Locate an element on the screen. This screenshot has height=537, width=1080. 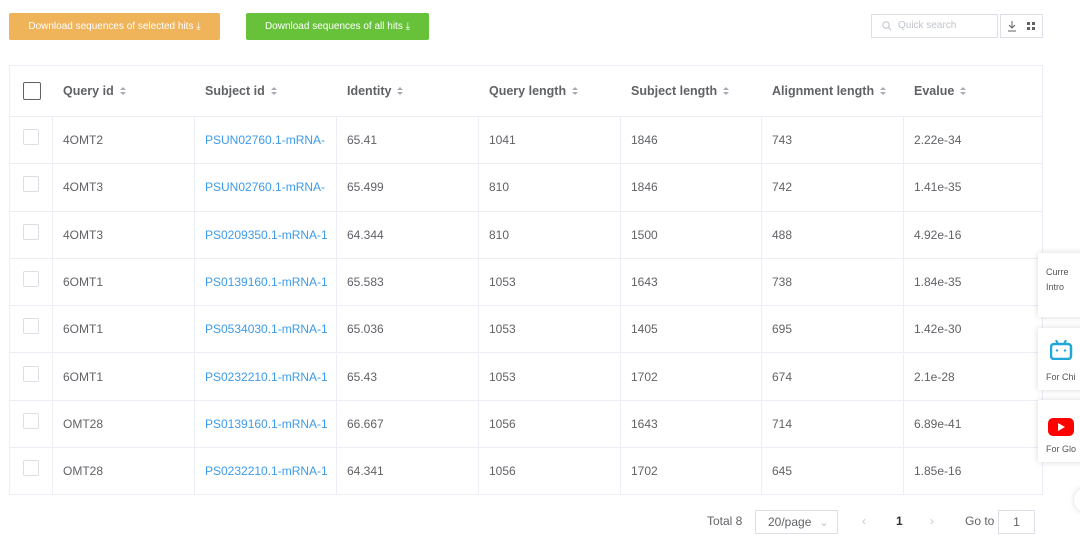
column-header: Identity is located at coordinates (408, 91).